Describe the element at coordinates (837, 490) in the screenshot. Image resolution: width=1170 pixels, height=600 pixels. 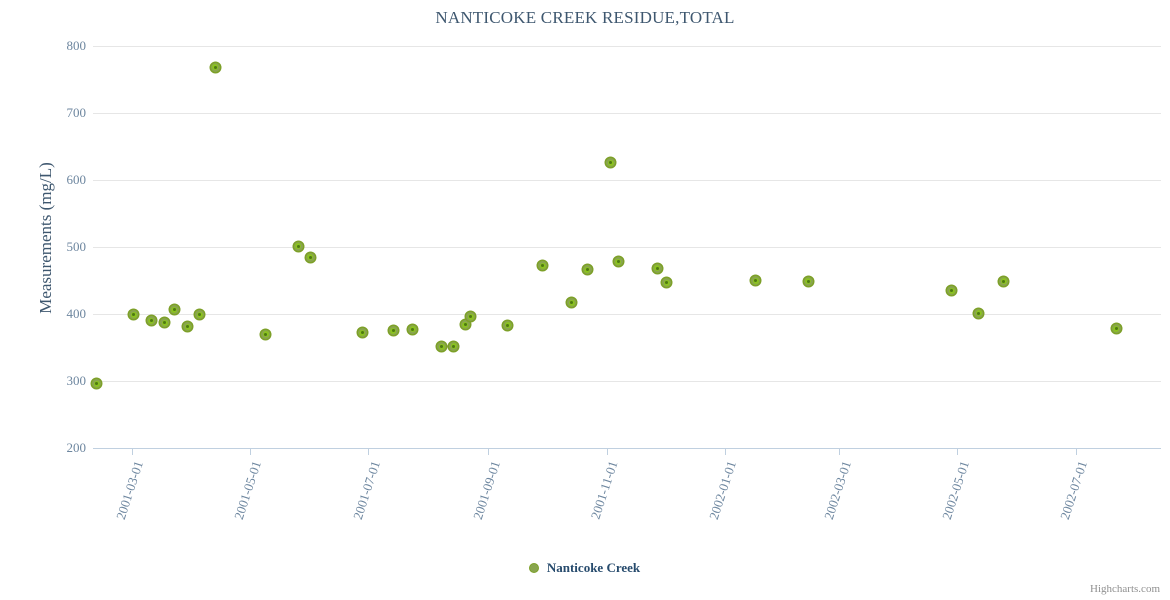
I see `x-axis-tick-label: 2002-03-01` at that location.